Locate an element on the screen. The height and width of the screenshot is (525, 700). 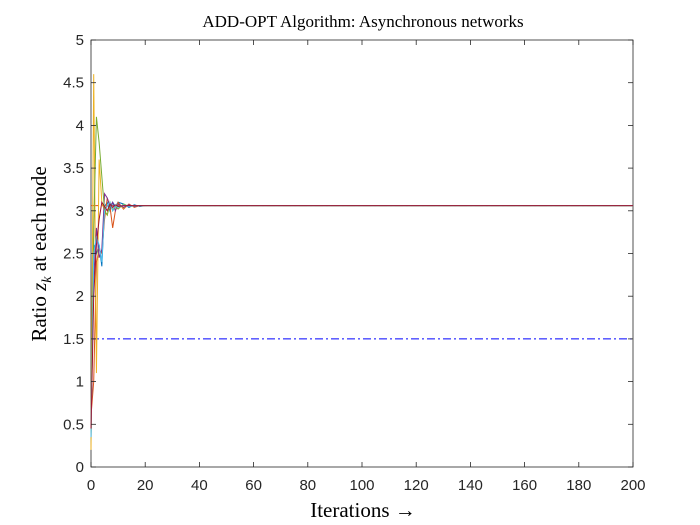
x-tick-label: 180 is located at coordinates (578, 485).